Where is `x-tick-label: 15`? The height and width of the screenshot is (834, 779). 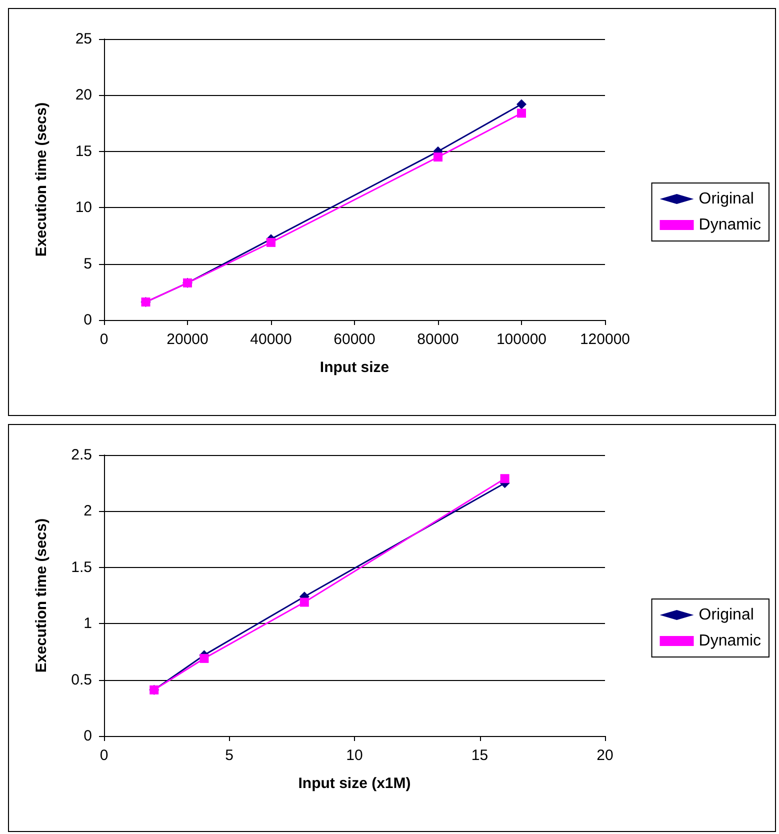
x-tick-label: 15 is located at coordinates (479, 755).